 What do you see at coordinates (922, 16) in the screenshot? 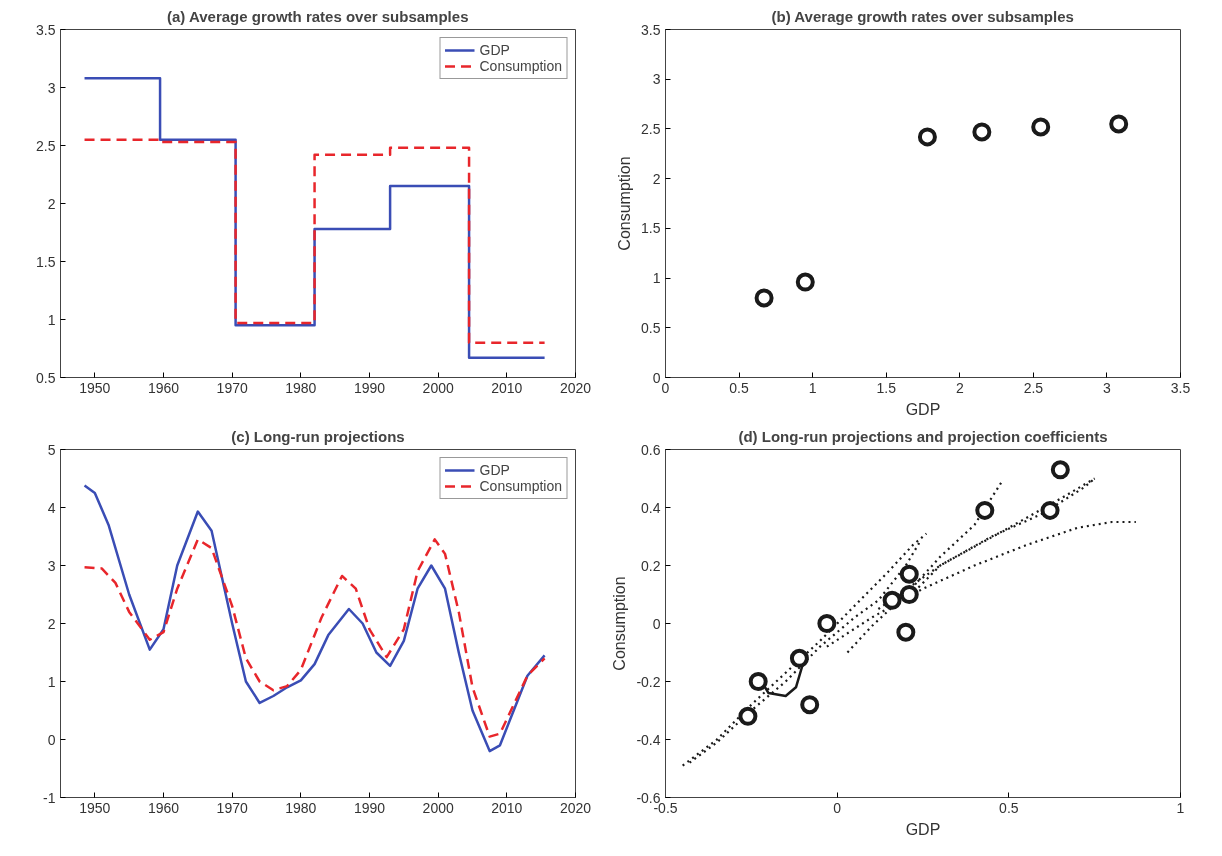
I see `chart-title: (b) Average growth rates over subsamples` at bounding box center [922, 16].